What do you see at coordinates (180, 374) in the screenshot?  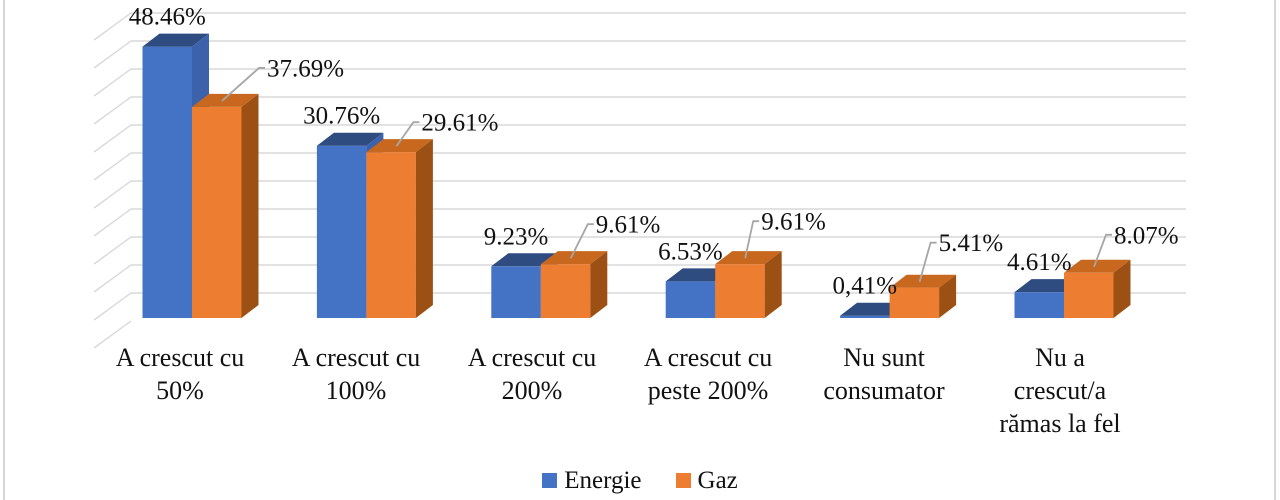 I see `category-label-0: A crescut cu 50%` at bounding box center [180, 374].